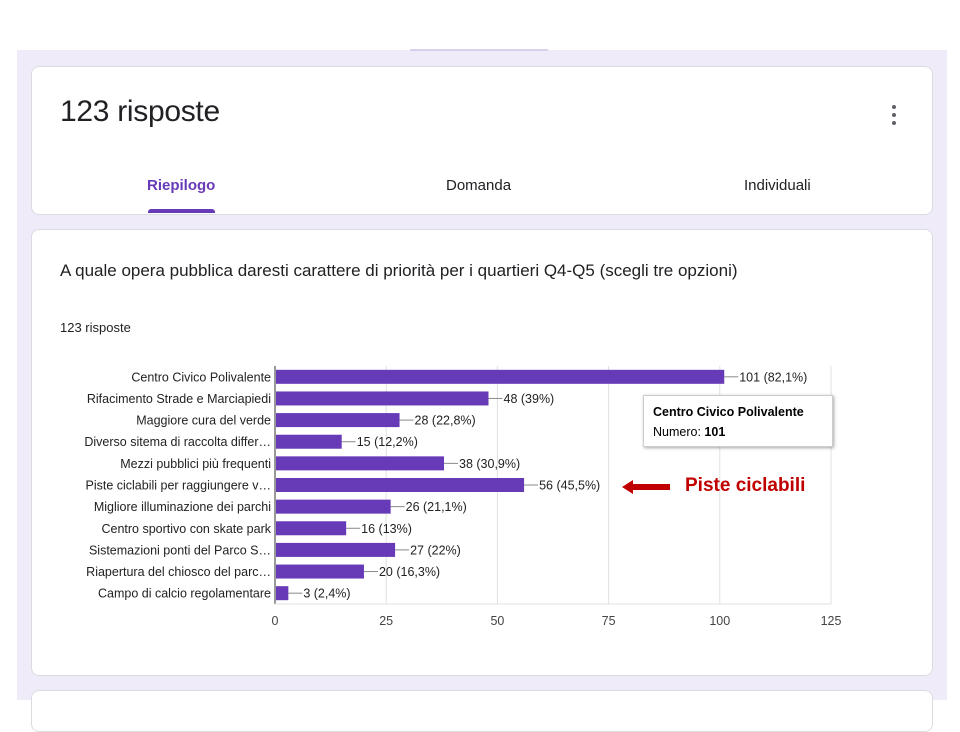  I want to click on more-options-icon, so click(894, 115).